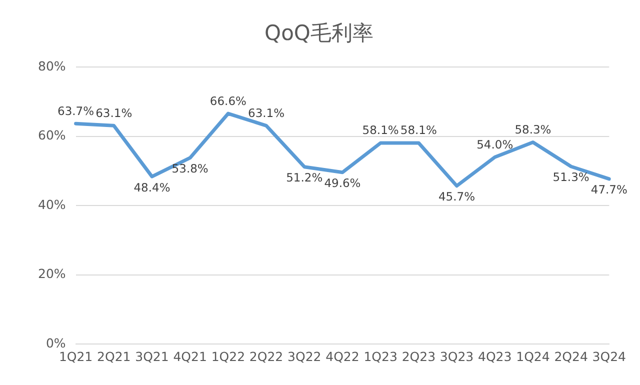 The image size is (640, 385). Describe the element at coordinates (76, 111) in the screenshot. I see `data-label: 63.7%` at that location.